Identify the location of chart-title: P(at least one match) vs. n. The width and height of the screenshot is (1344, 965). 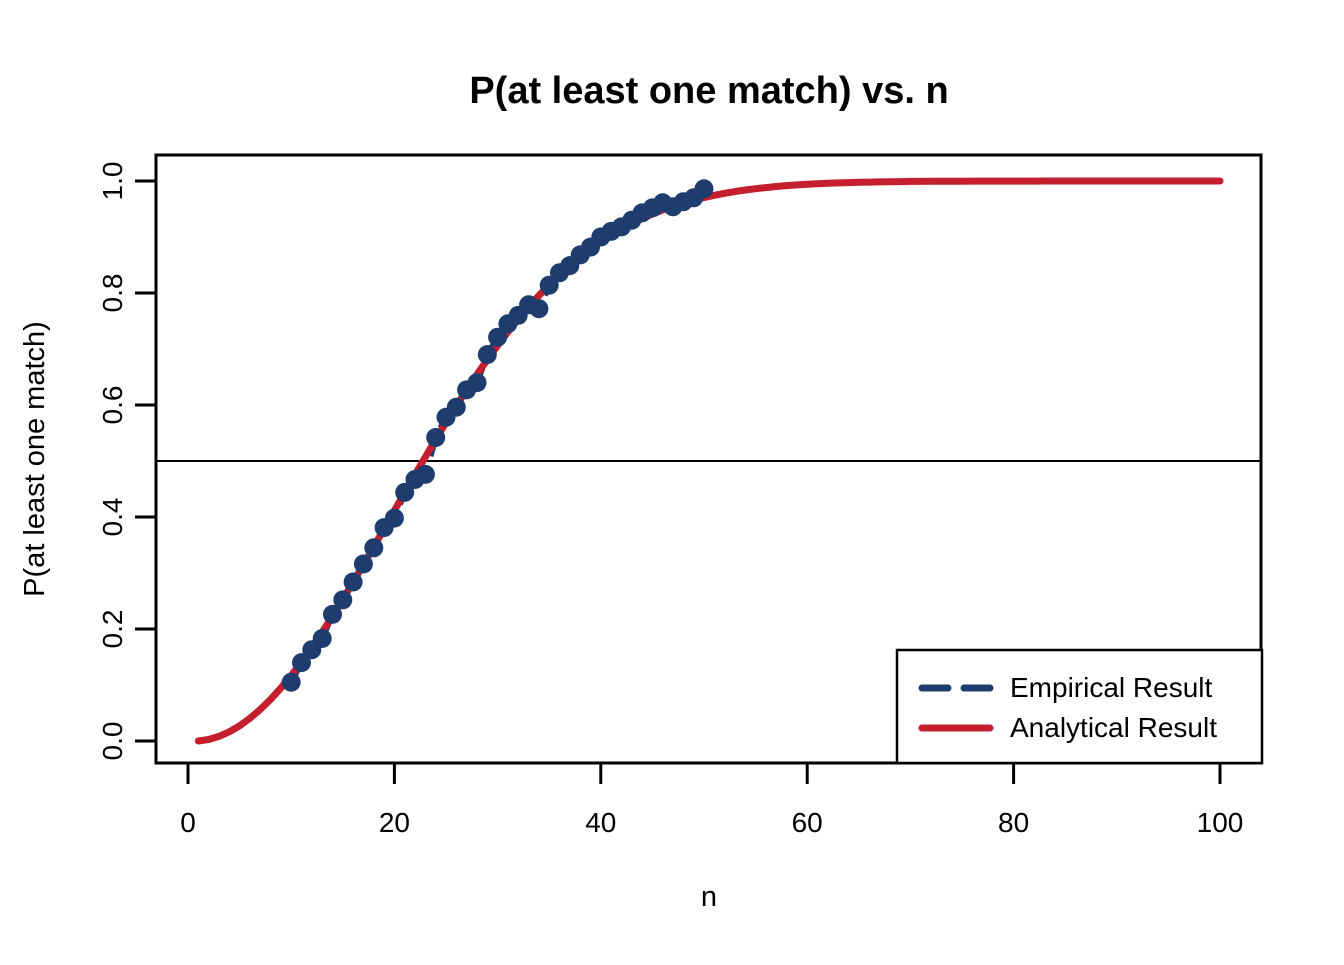
(708, 91).